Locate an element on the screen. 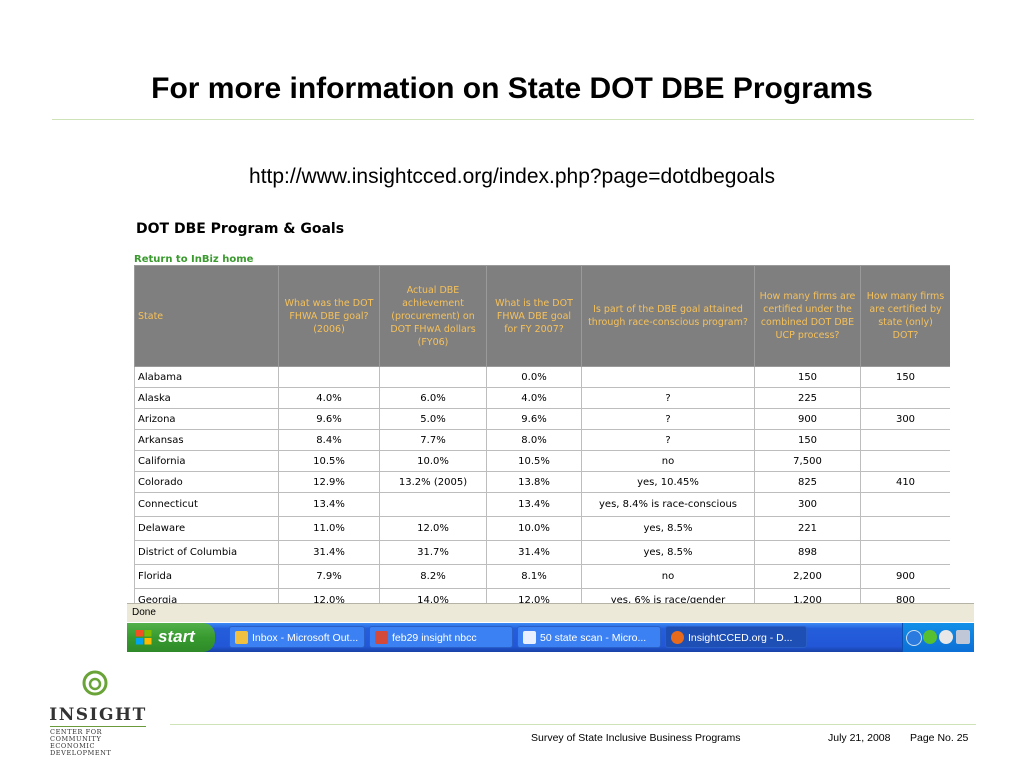 This screenshot has height=768, width=1024. taskbar-item-document: feb29 insight nbcc is located at coordinates (441, 637).